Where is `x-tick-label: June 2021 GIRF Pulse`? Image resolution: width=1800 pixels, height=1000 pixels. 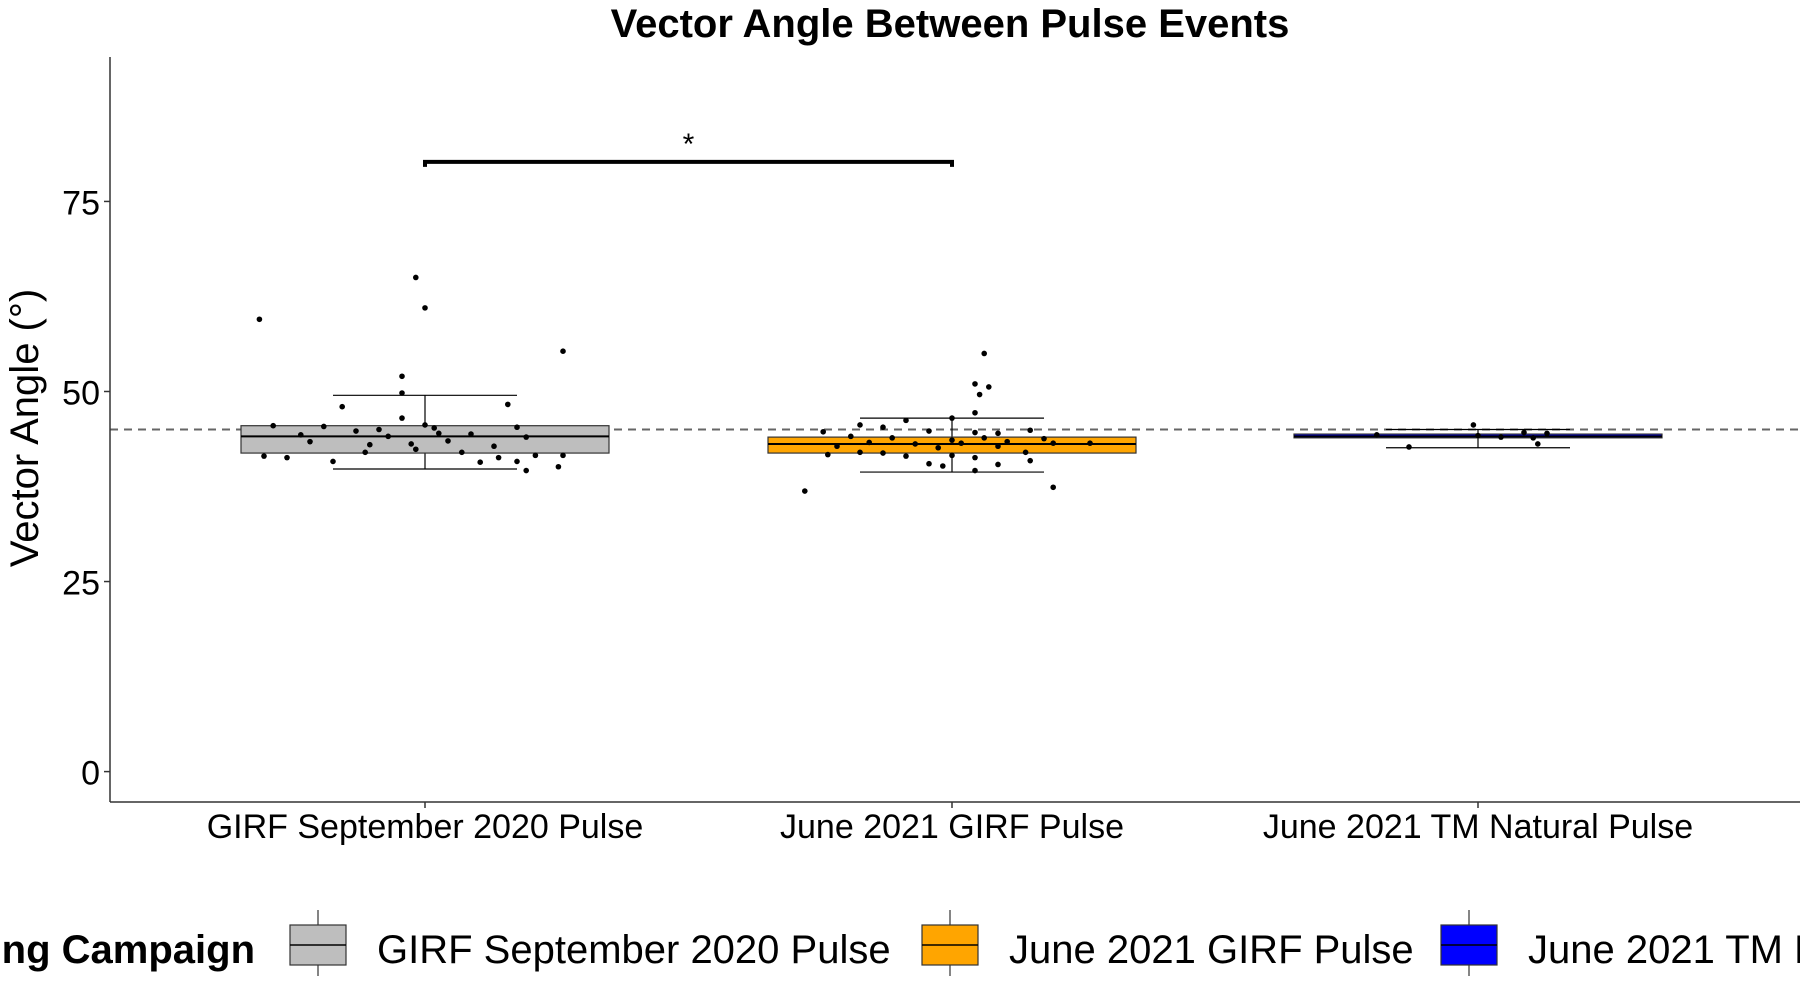 x-tick-label: June 2021 GIRF Pulse is located at coordinates (952, 827).